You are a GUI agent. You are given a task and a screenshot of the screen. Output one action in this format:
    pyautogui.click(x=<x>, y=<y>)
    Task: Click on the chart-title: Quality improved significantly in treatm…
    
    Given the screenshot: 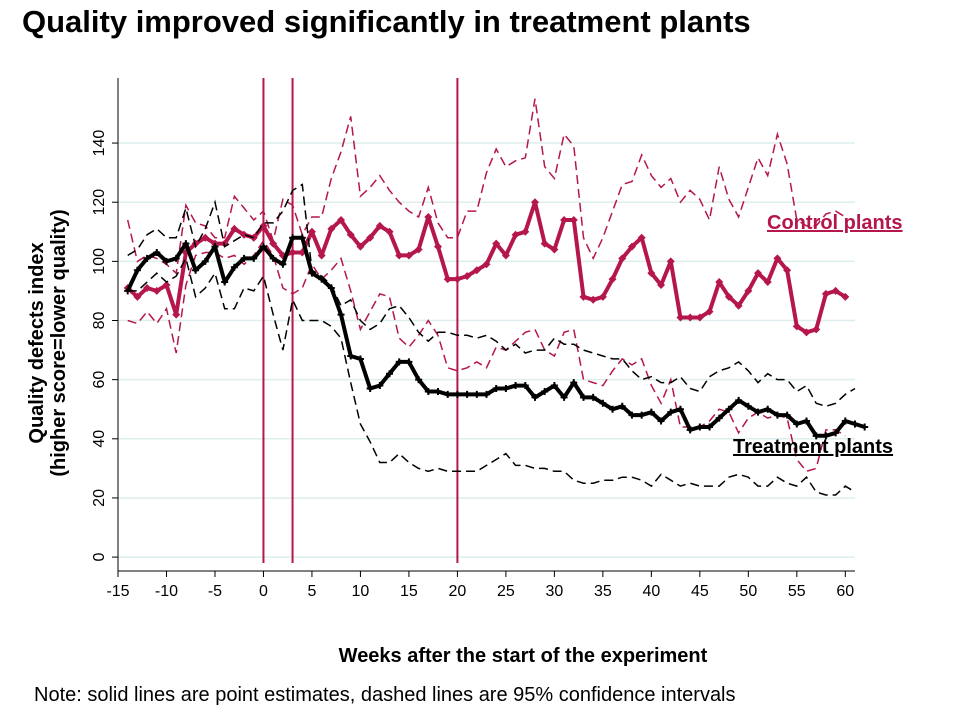 What is the action you would take?
    pyautogui.click(x=386, y=21)
    